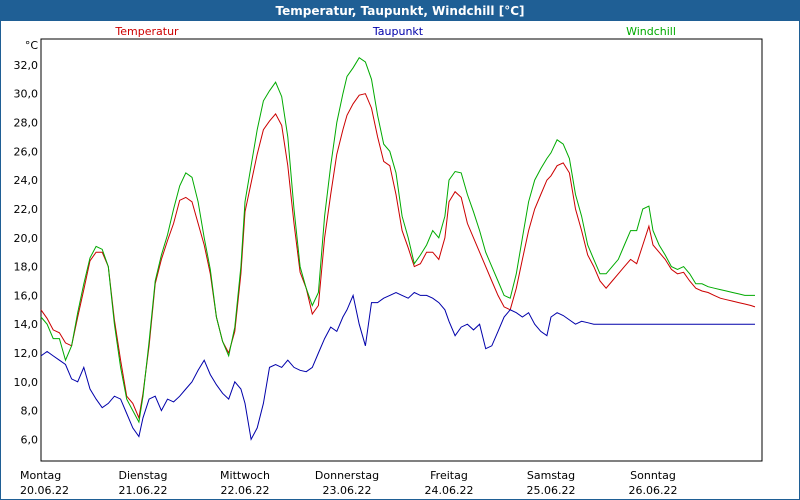  Describe the element at coordinates (40, 475) in the screenshot. I see `x-tick-day: Montag` at that location.